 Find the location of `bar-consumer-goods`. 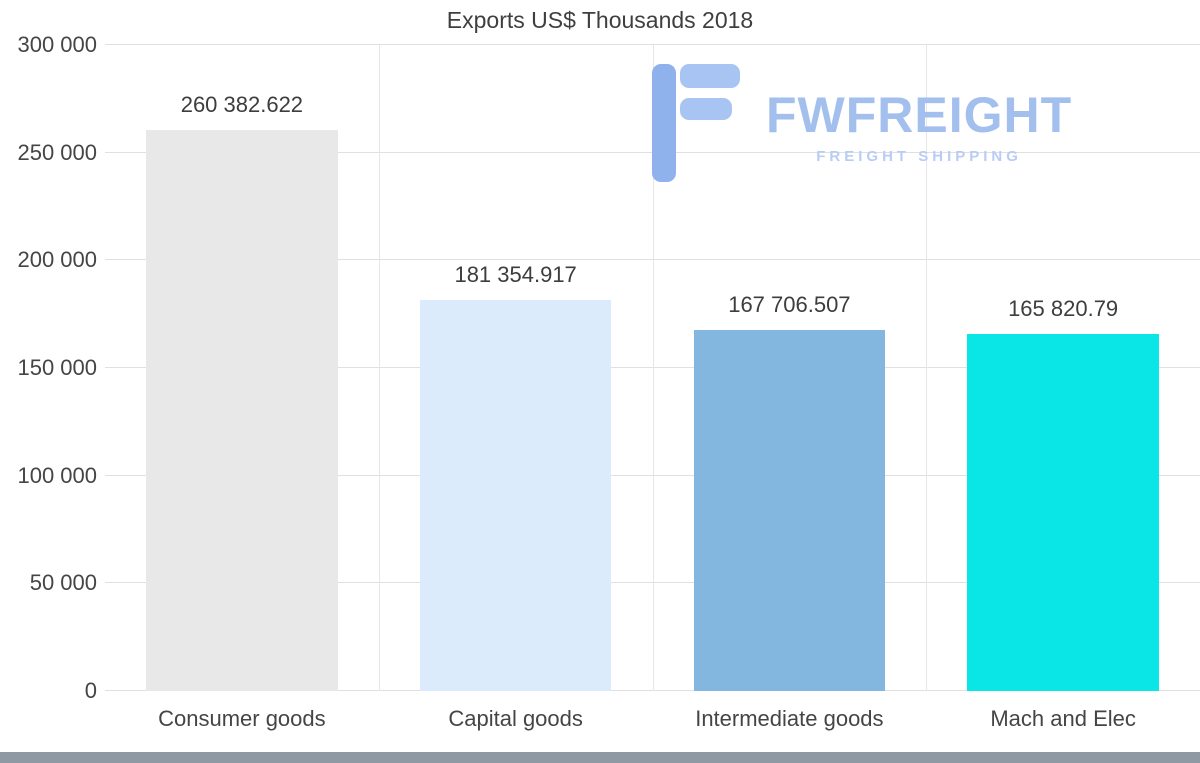

bar-consumer-goods is located at coordinates (242, 410).